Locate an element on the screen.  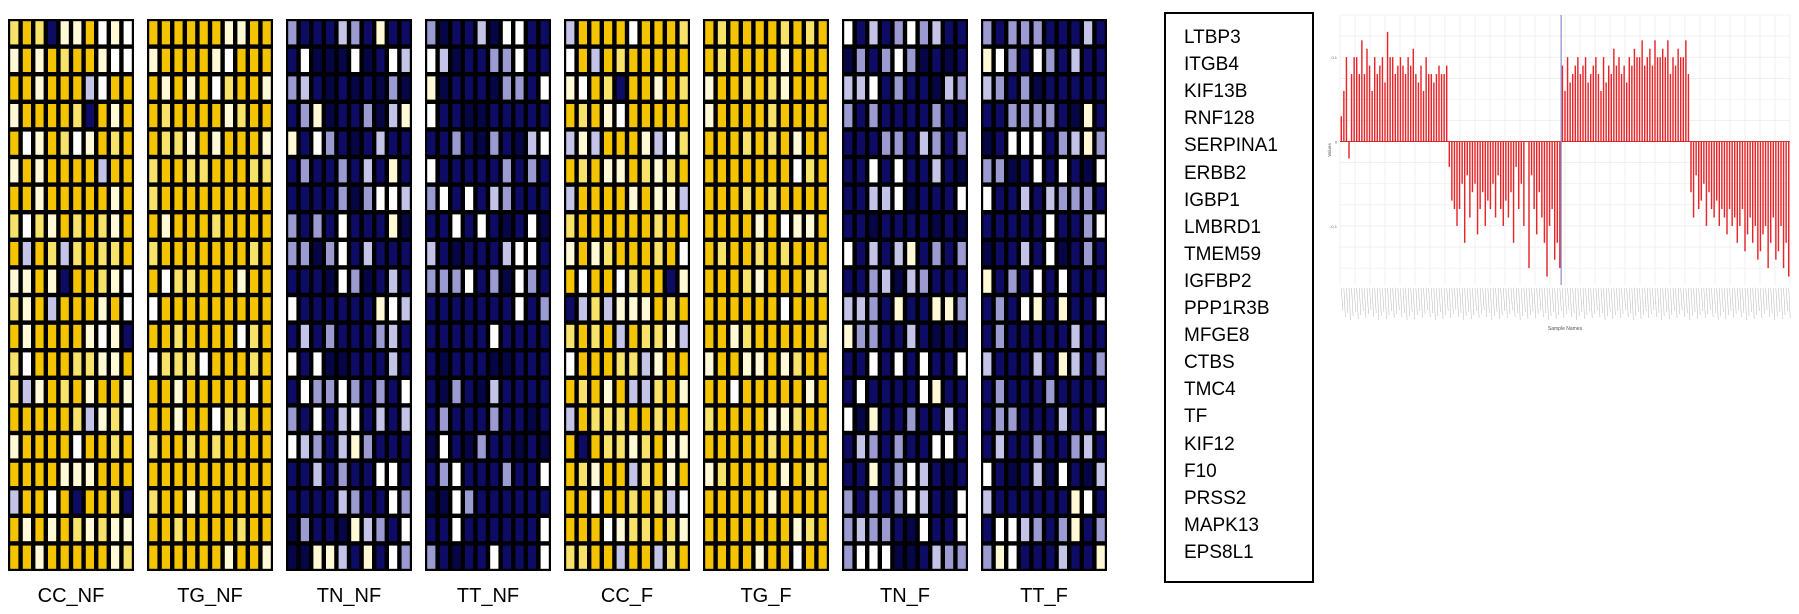
gene-label: LMBRD1 is located at coordinates (1223, 227).